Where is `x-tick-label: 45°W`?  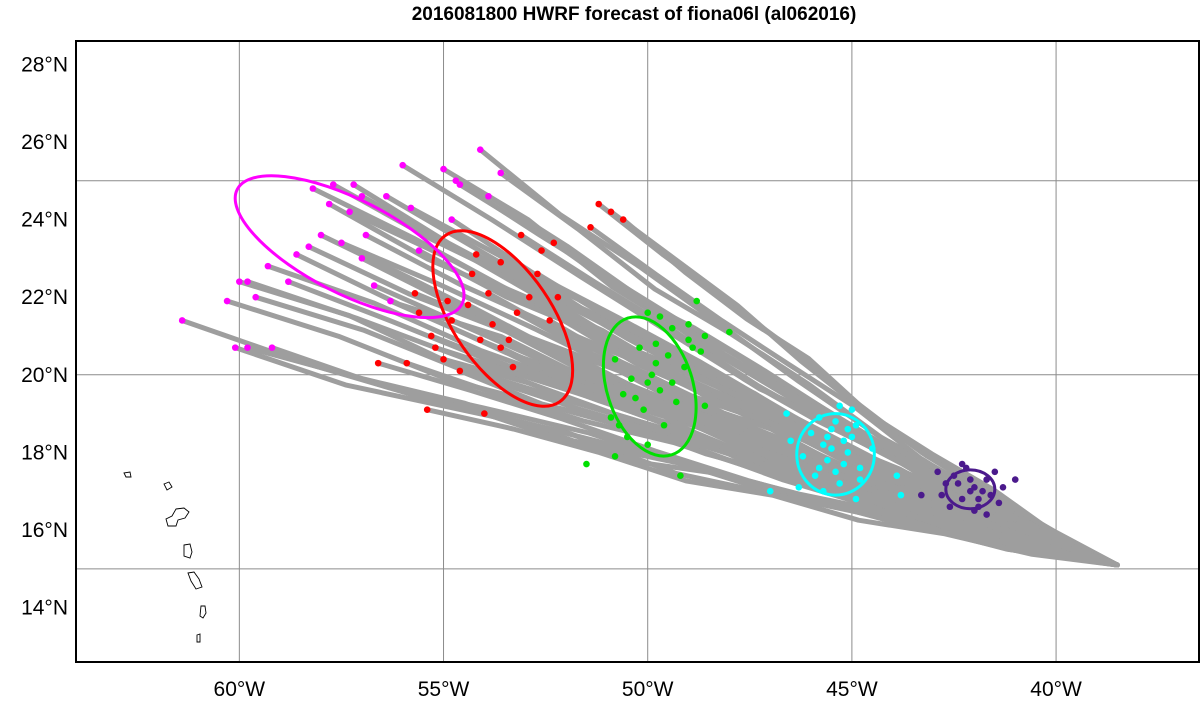 x-tick-label: 45°W is located at coordinates (852, 689).